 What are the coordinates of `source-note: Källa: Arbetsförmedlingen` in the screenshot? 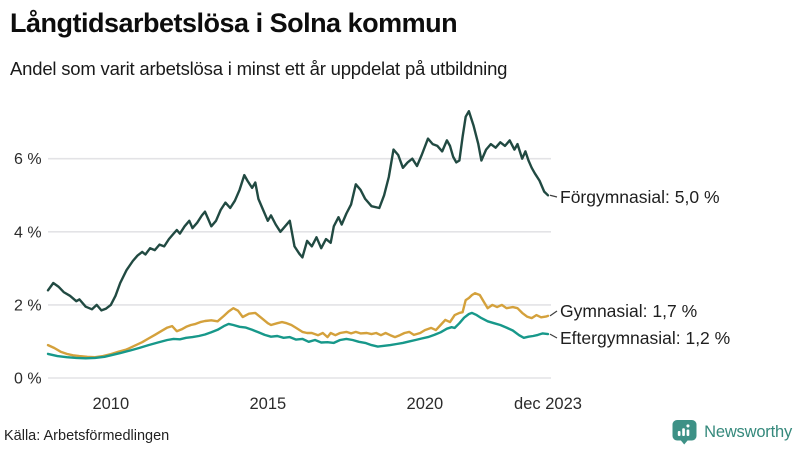 It's located at (87, 436).